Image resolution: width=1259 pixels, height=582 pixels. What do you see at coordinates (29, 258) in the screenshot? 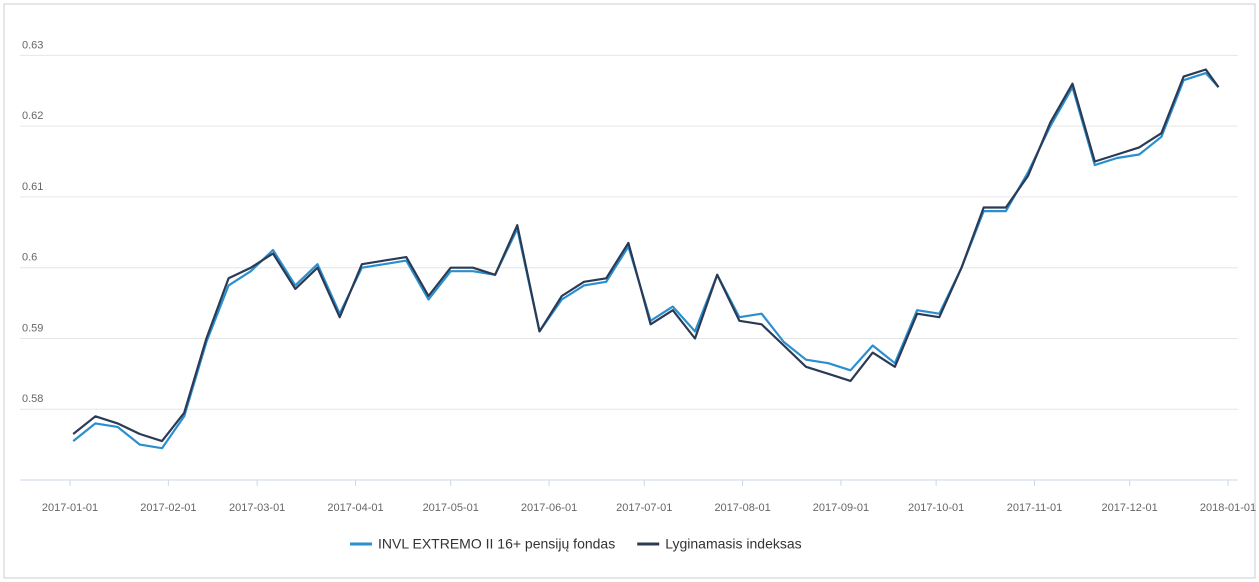
I see `y-tick-label: 0.6` at bounding box center [29, 258].